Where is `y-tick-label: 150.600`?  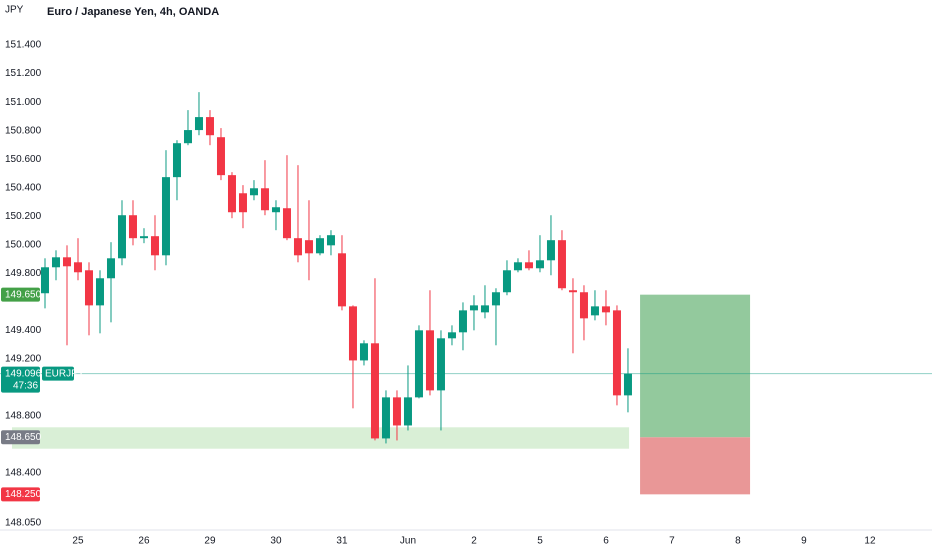
y-tick-label: 150.600 is located at coordinates (23, 159).